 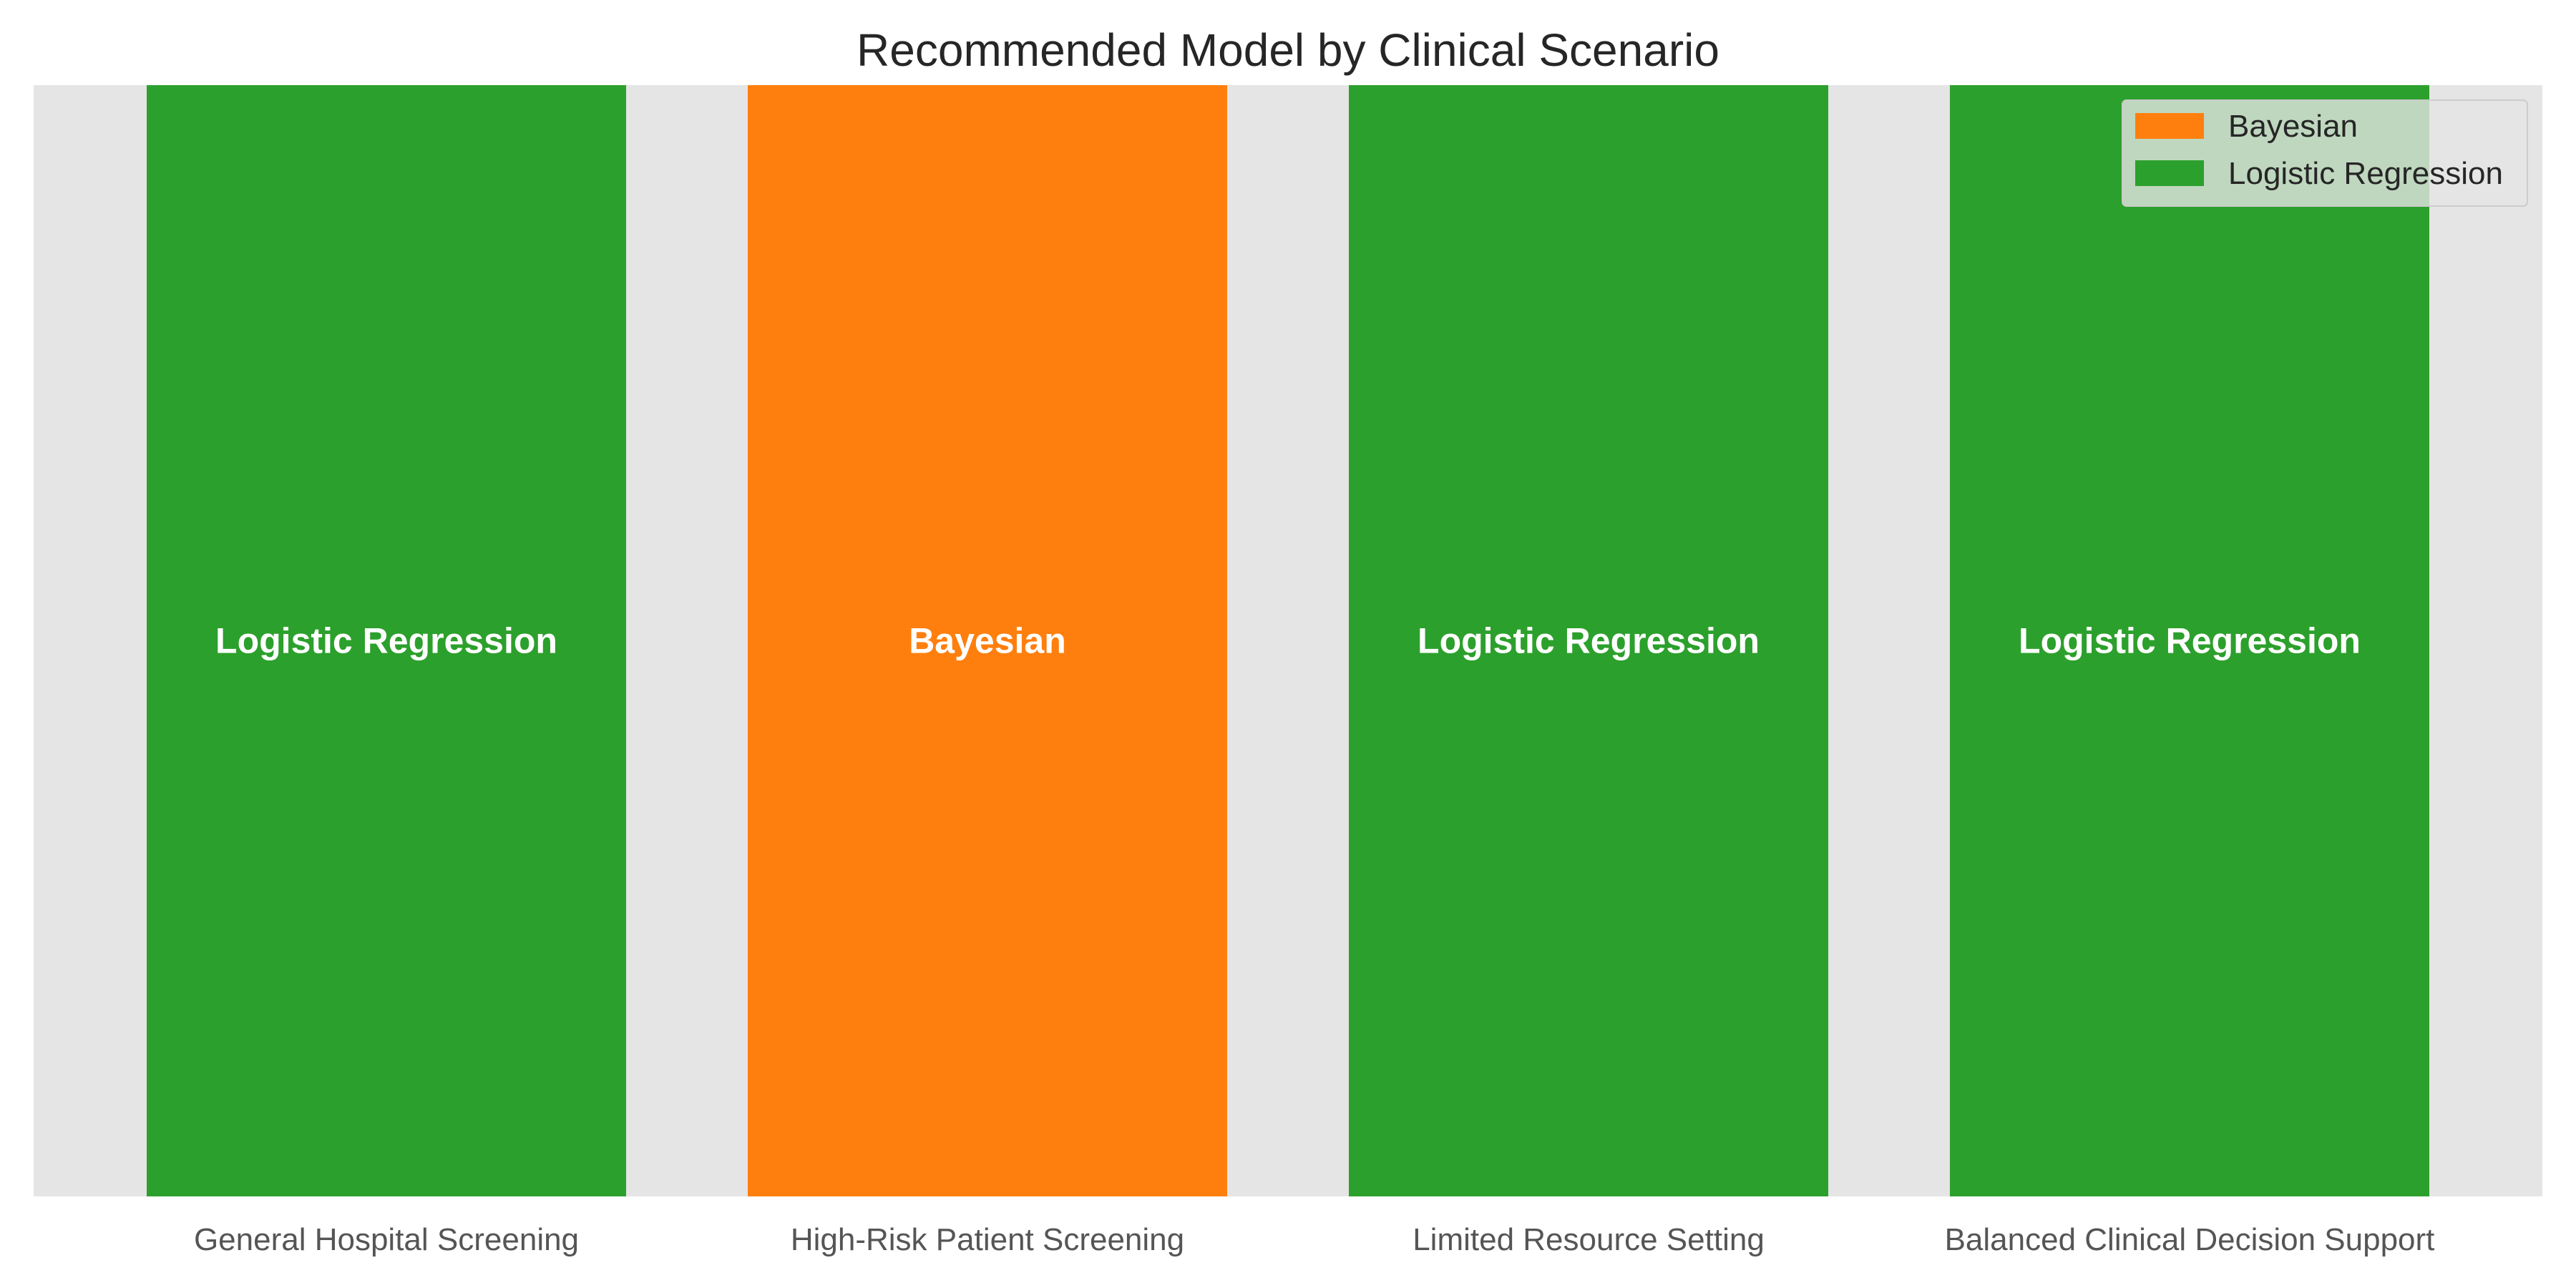 I want to click on x-tick-label-2: High-Risk Patient Screening, so click(x=987, y=1239).